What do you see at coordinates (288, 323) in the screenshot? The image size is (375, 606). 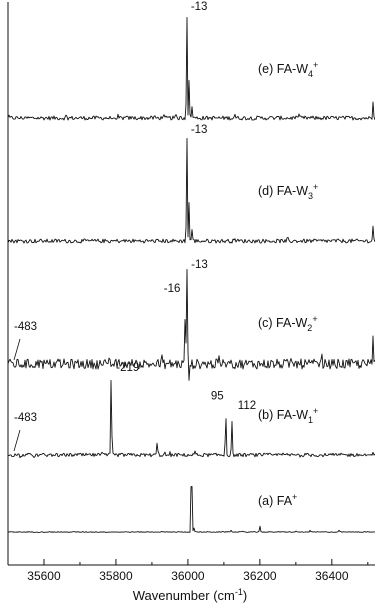 I see `series-label-3: (c) FA-W2+` at bounding box center [288, 323].